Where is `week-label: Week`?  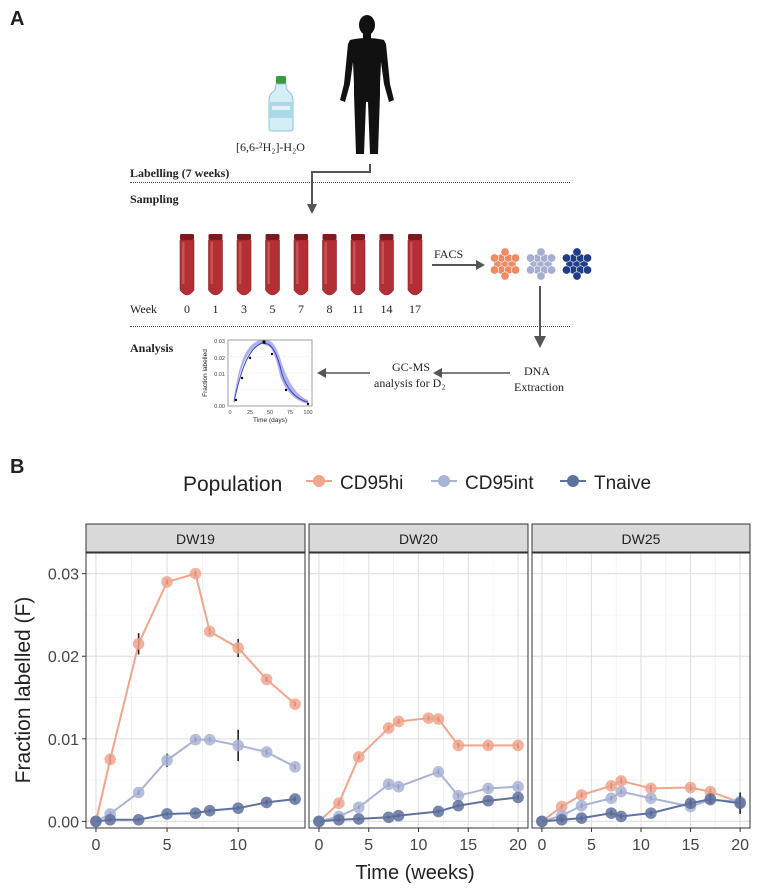 week-label: Week is located at coordinates (144, 309).